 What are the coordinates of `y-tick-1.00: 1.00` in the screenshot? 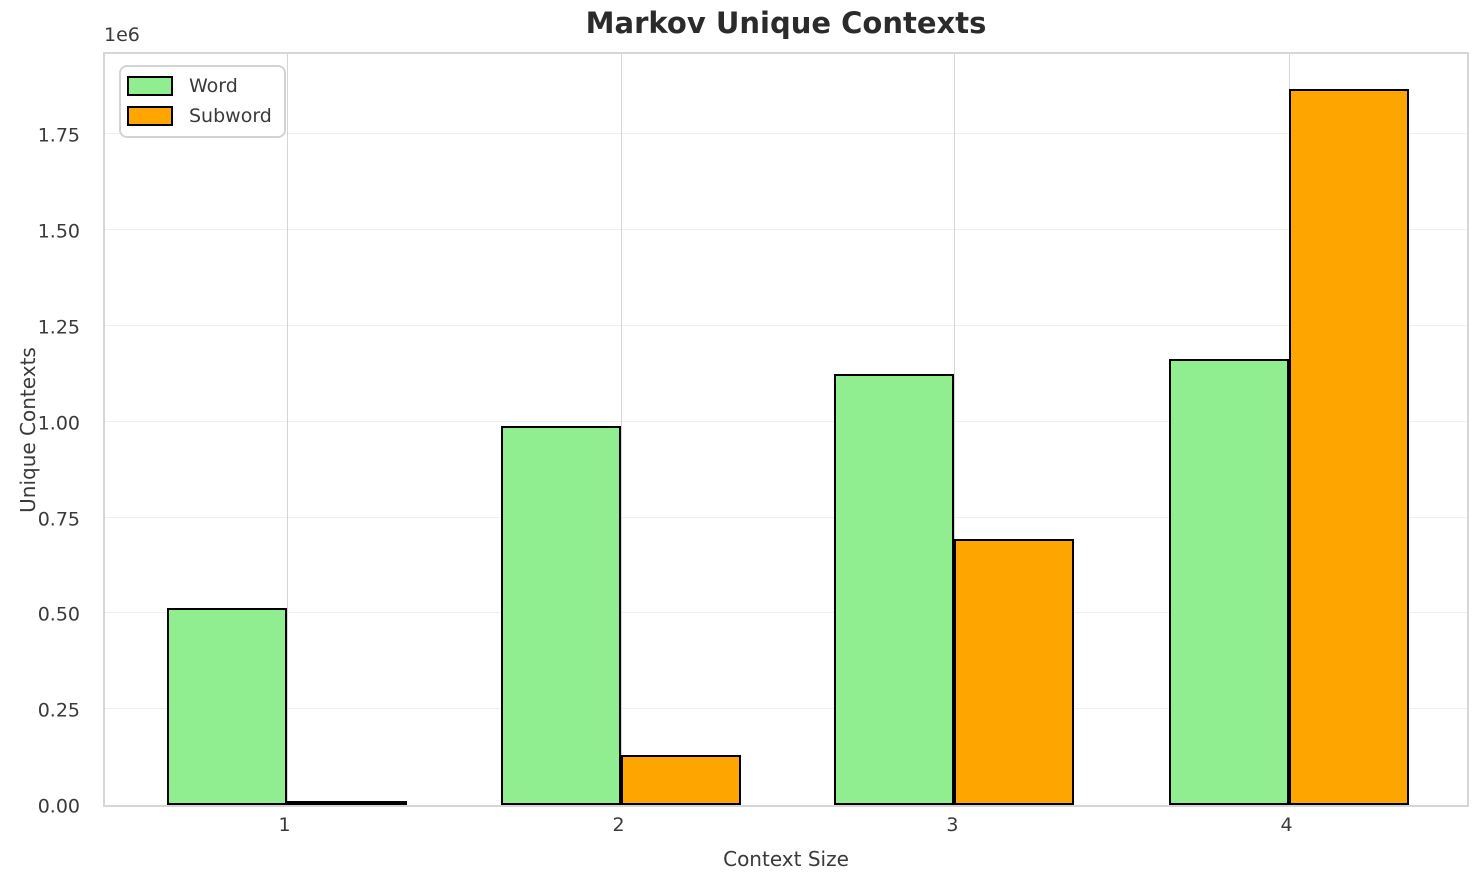 It's located at (58, 423).